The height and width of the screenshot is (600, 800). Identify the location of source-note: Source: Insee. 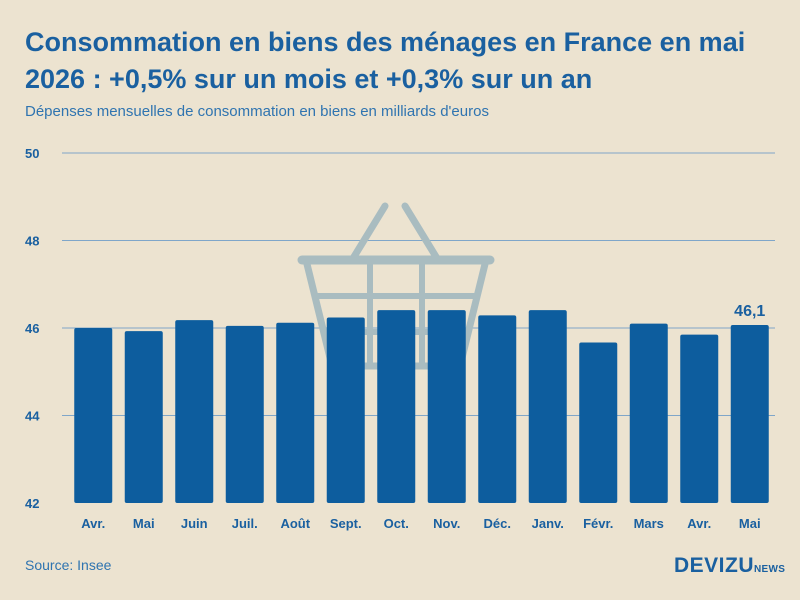
(68, 565).